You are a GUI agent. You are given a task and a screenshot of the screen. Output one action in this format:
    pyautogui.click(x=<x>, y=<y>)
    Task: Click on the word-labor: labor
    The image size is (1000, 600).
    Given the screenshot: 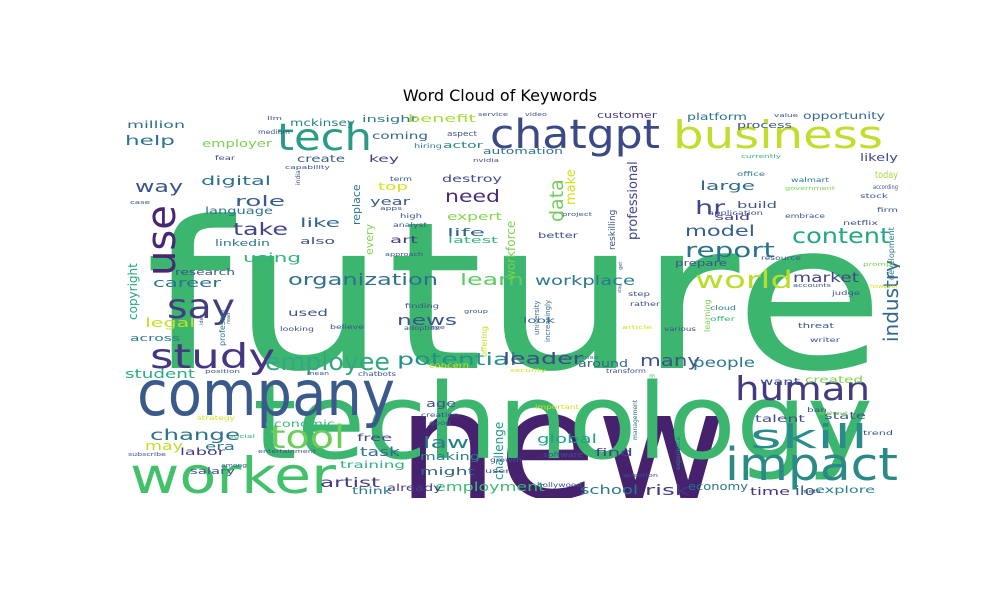 What is the action you would take?
    pyautogui.click(x=203, y=452)
    